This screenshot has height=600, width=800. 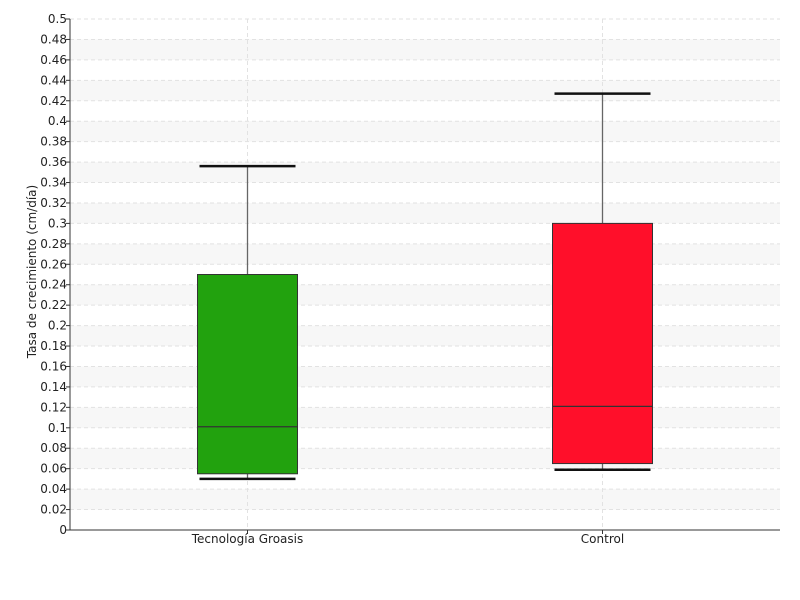 What do you see at coordinates (53, 407) in the screenshot?
I see `y-tick-label: 0.12` at bounding box center [53, 407].